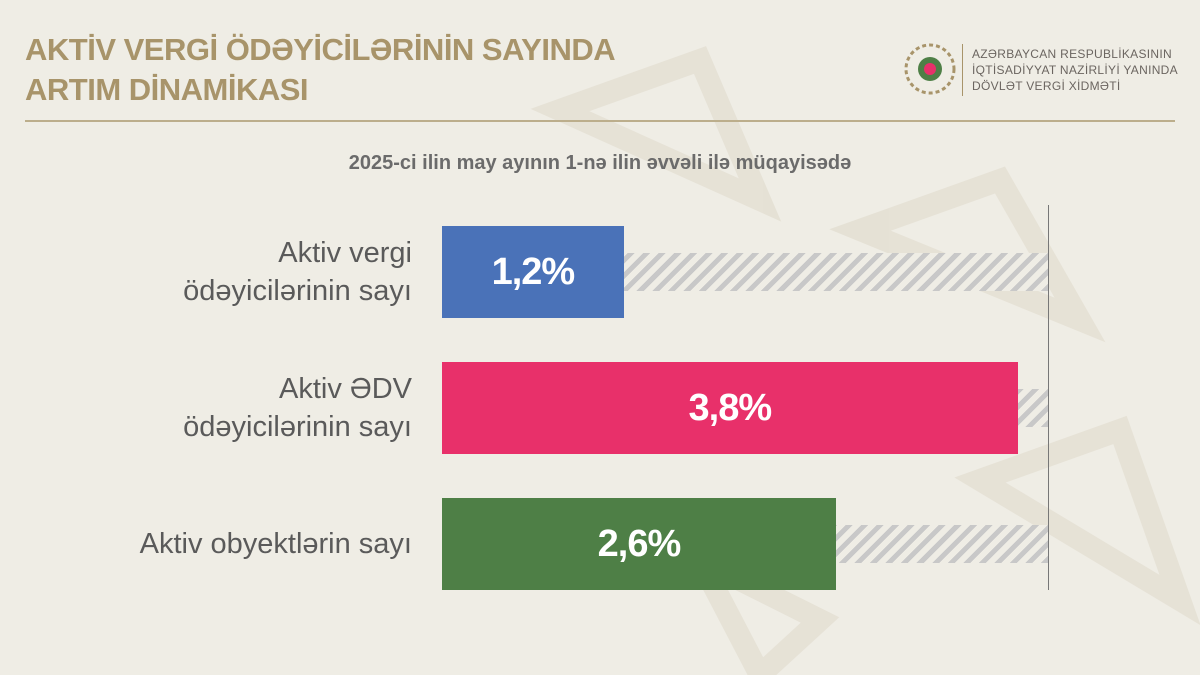  I want to click on category-label: Aktiv vergi ödəyicilərinin sayı, so click(297, 272).